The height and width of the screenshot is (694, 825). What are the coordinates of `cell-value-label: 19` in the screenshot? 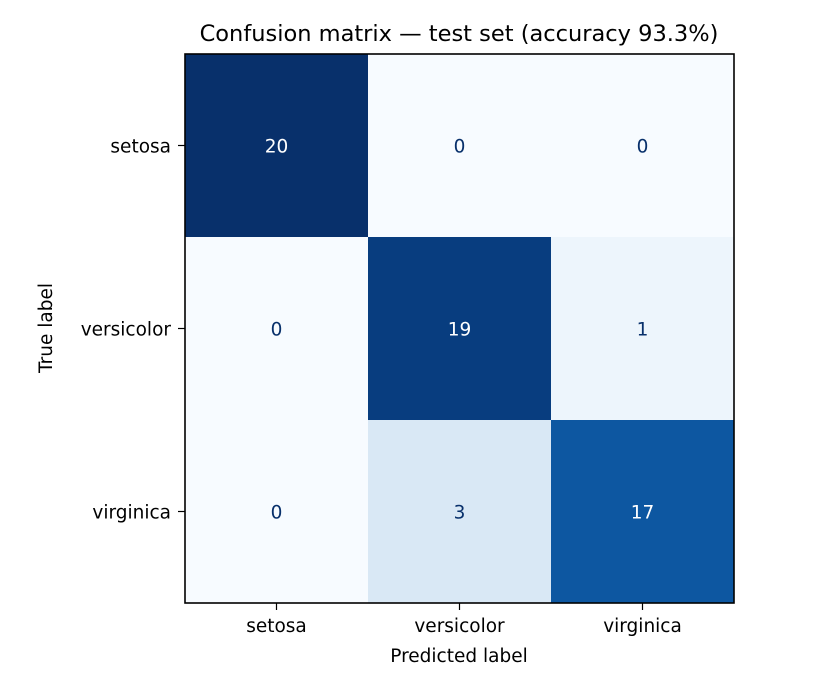 It's located at (460, 330).